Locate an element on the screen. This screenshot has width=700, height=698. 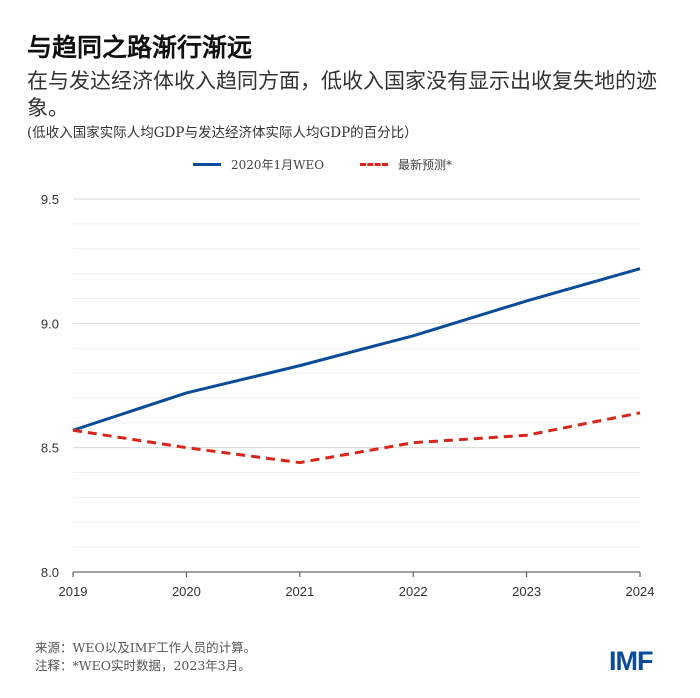
x-tick-label: 2024 is located at coordinates (640, 591).